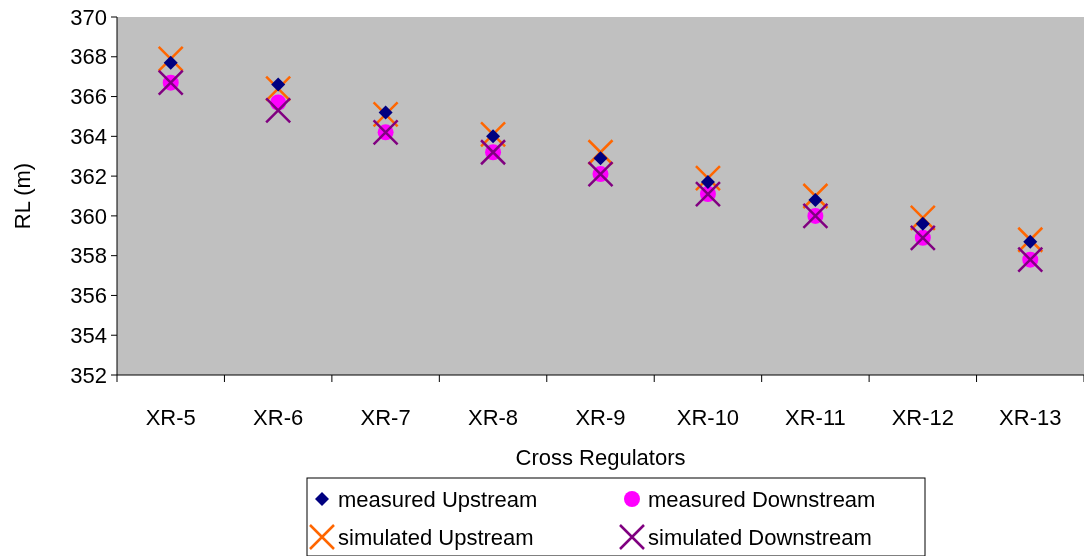 This screenshot has height=556, width=1084. I want to click on legend-label: simulated Upstream, so click(436, 537).